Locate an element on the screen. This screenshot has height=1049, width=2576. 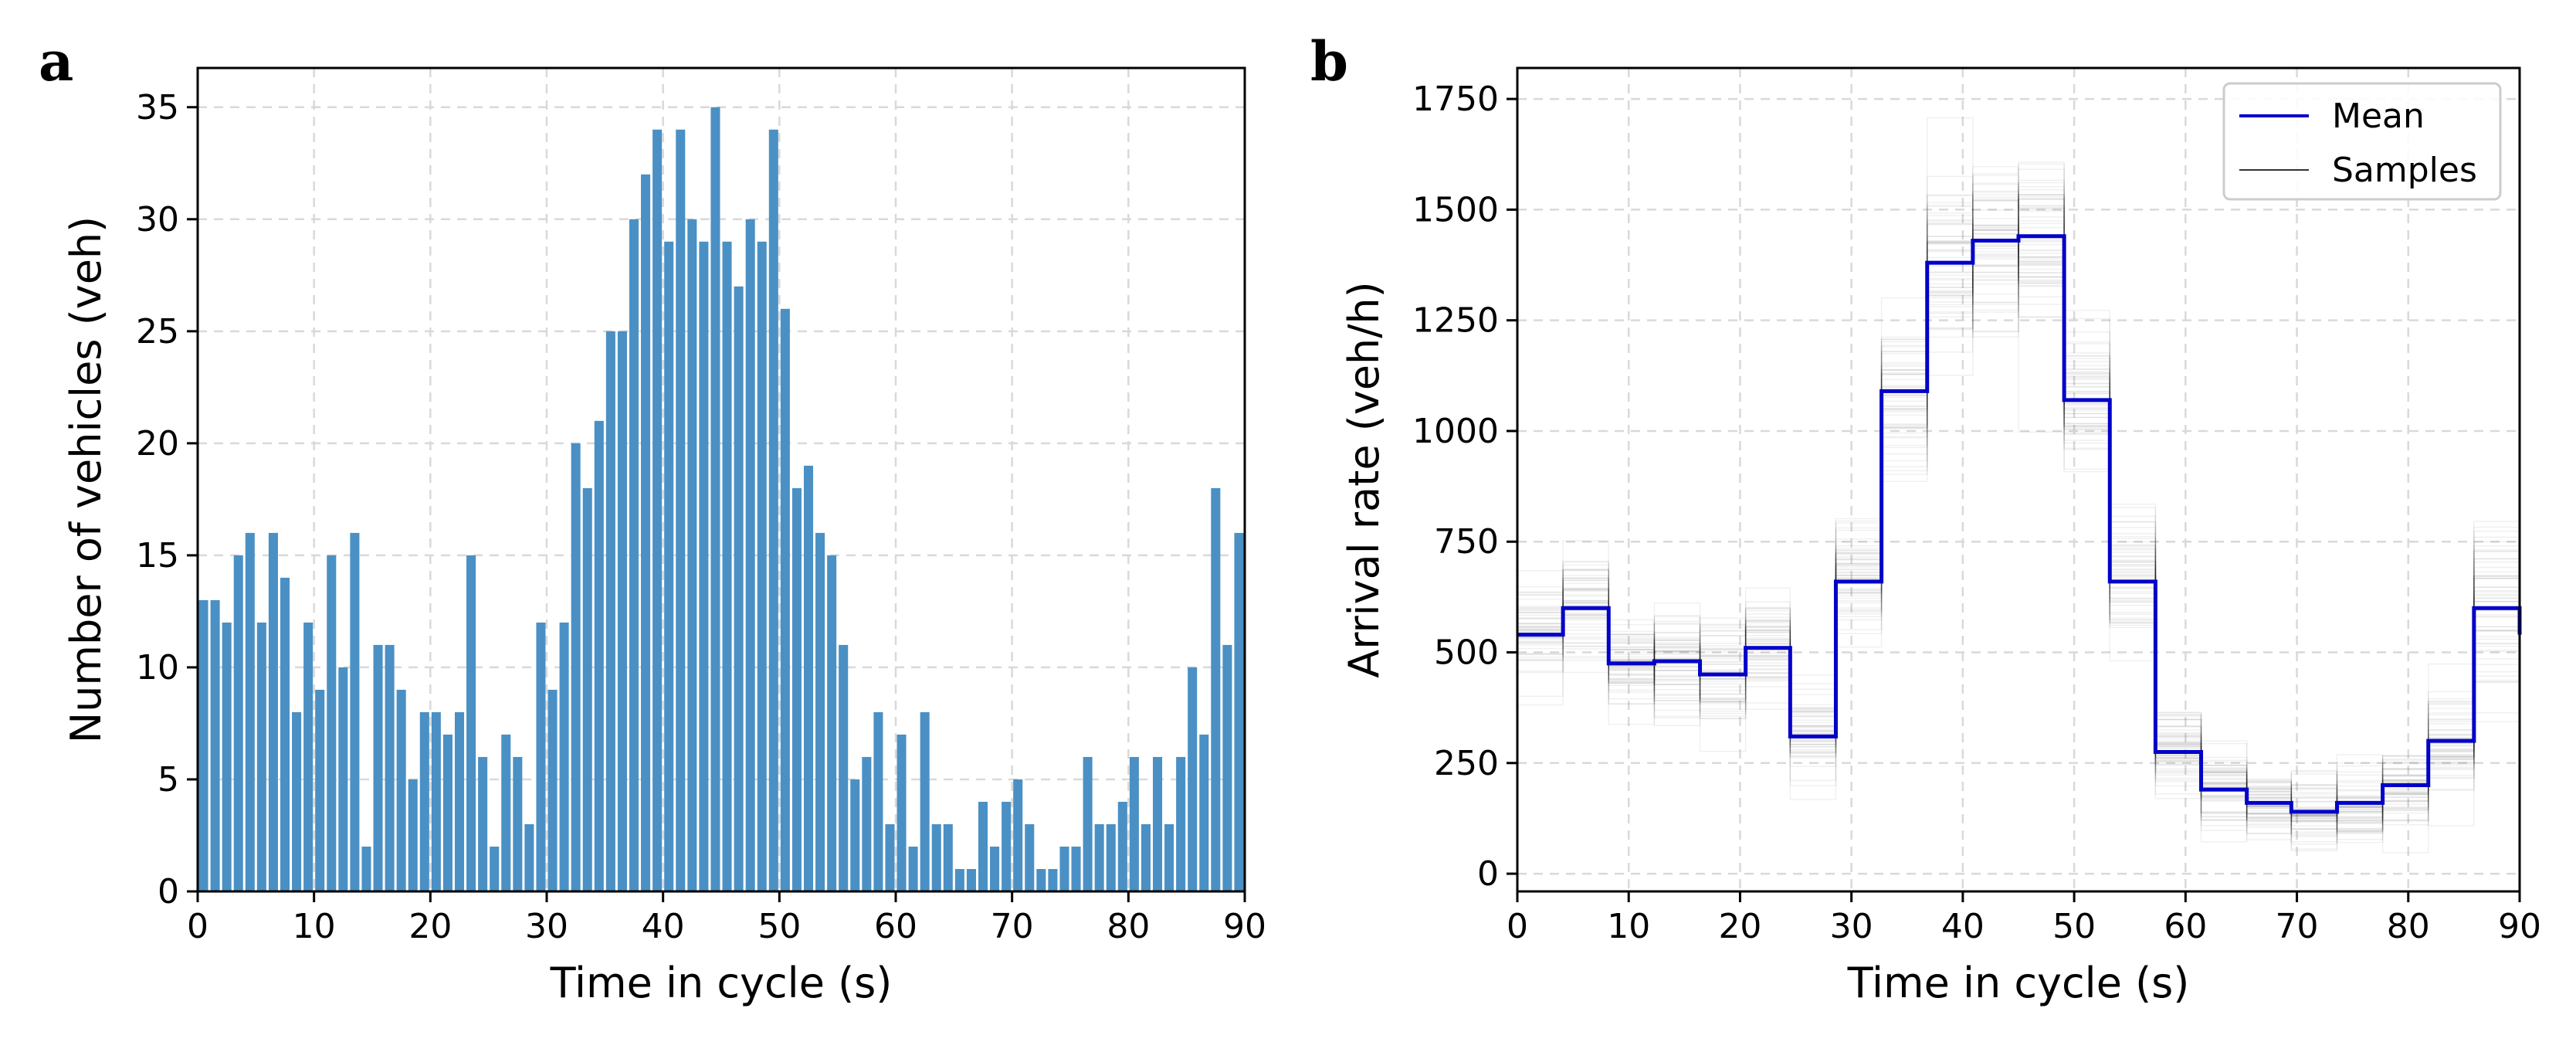
a-x-tick-label: 20 is located at coordinates (430, 926).